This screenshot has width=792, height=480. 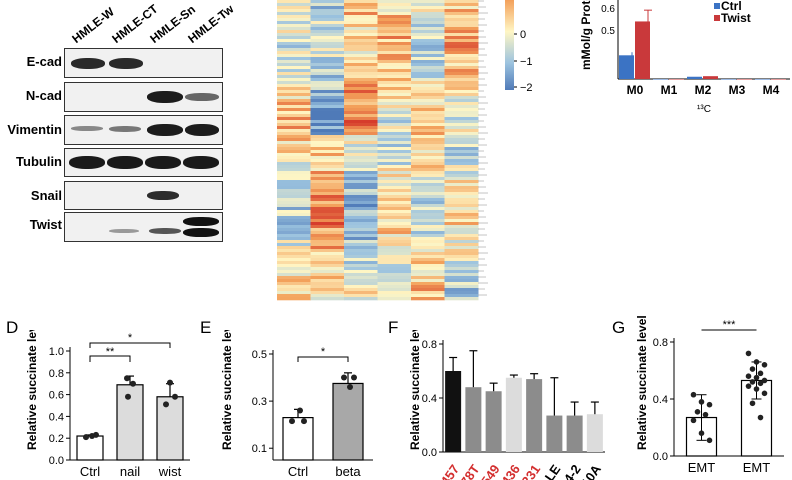 What do you see at coordinates (717, 6) in the screenshot?
I see `legend-swatch-ctrl` at bounding box center [717, 6].